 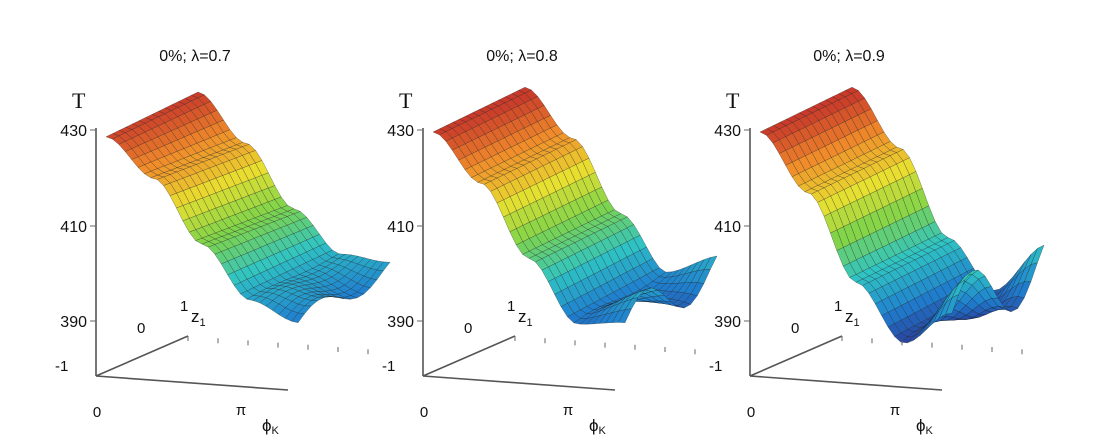 What do you see at coordinates (195, 56) in the screenshot?
I see `panel-title: 0%; λ=0.7` at bounding box center [195, 56].